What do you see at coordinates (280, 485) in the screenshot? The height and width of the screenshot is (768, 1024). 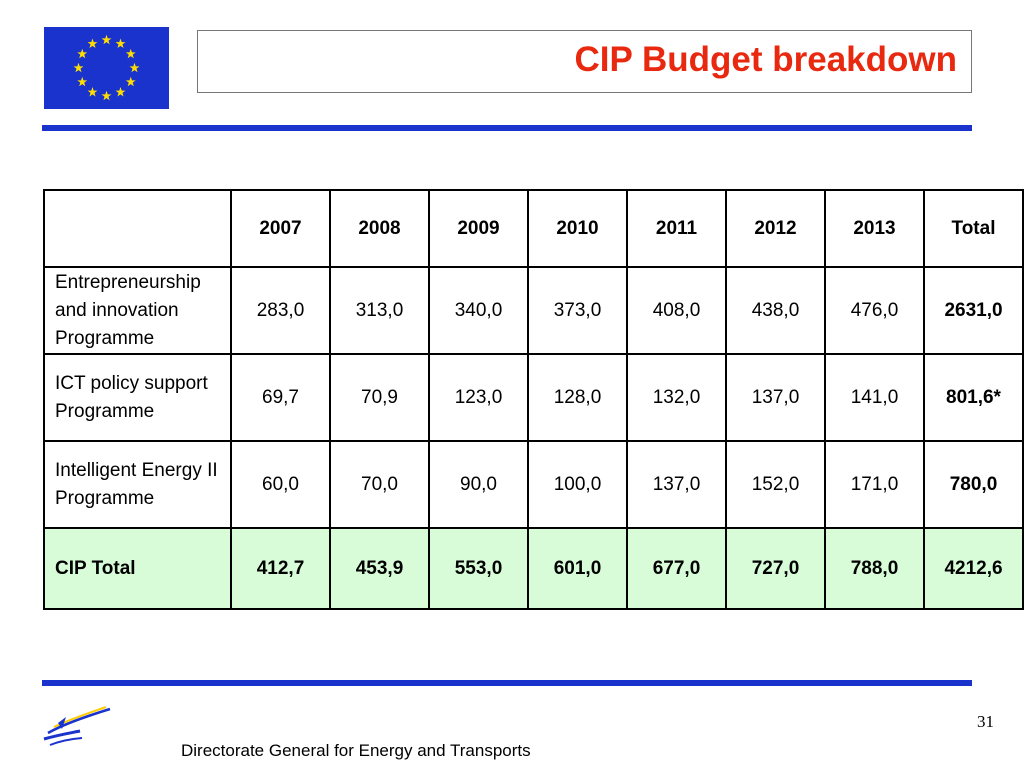 I see `table-cell: 60,0` at bounding box center [280, 485].